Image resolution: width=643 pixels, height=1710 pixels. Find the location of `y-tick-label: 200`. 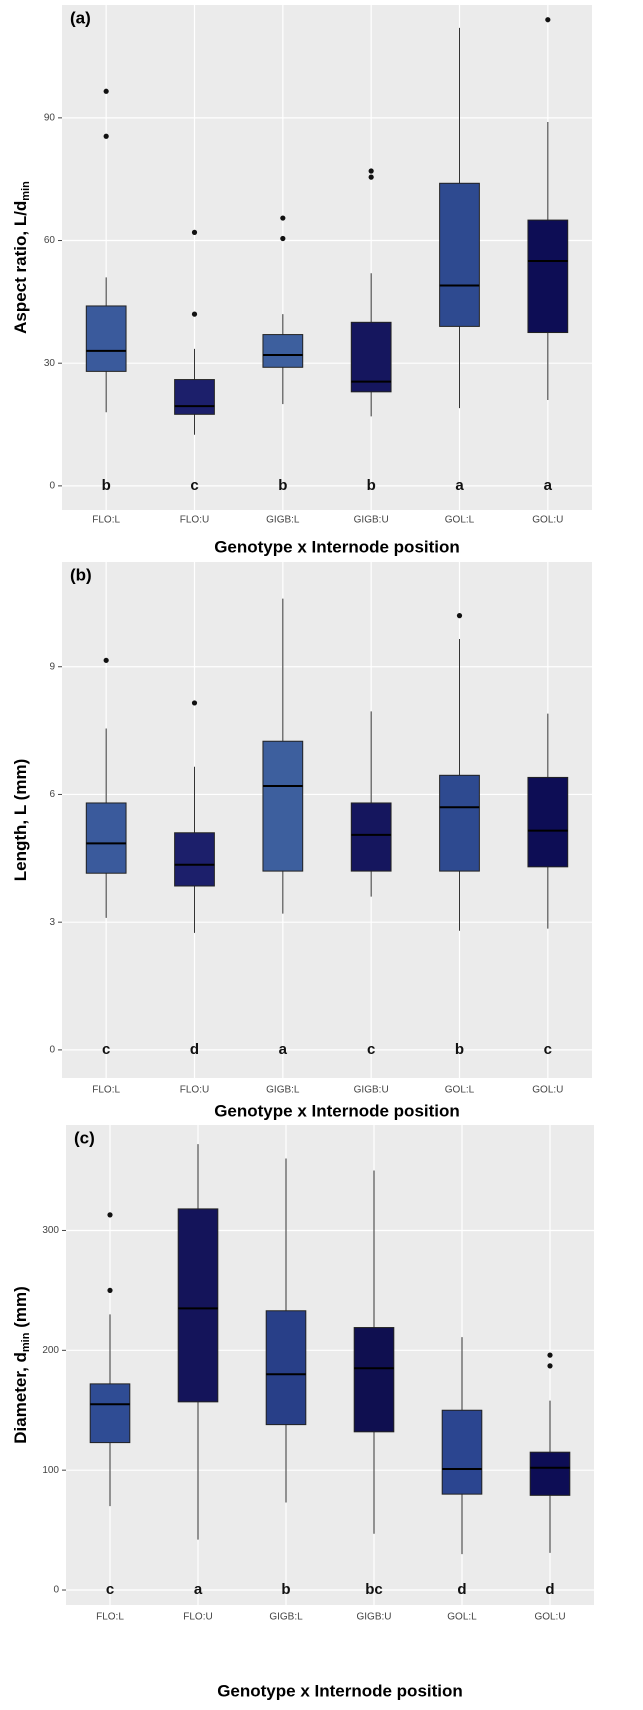

y-tick-label: 200 is located at coordinates (50, 1350).